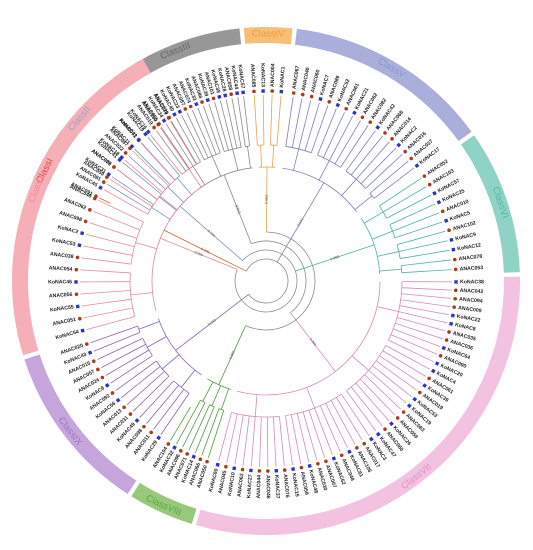 Image resolution: width=533 pixels, height=550 pixels. I want to click on leaf-label: KoNAC38, so click(215, 81).